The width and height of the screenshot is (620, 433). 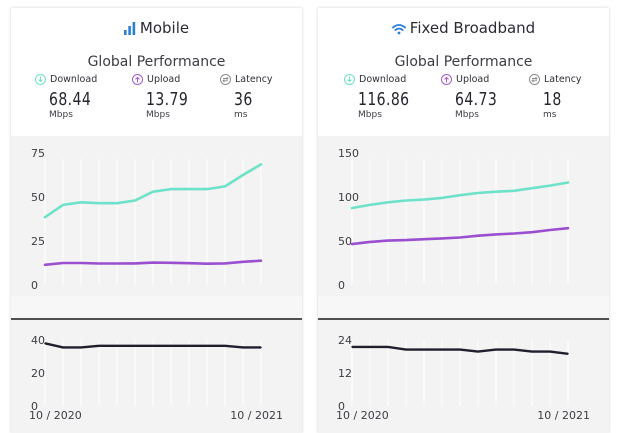 What do you see at coordinates (261, 97) in the screenshot?
I see `metric-latency: Latency 36 ms` at bounding box center [261, 97].